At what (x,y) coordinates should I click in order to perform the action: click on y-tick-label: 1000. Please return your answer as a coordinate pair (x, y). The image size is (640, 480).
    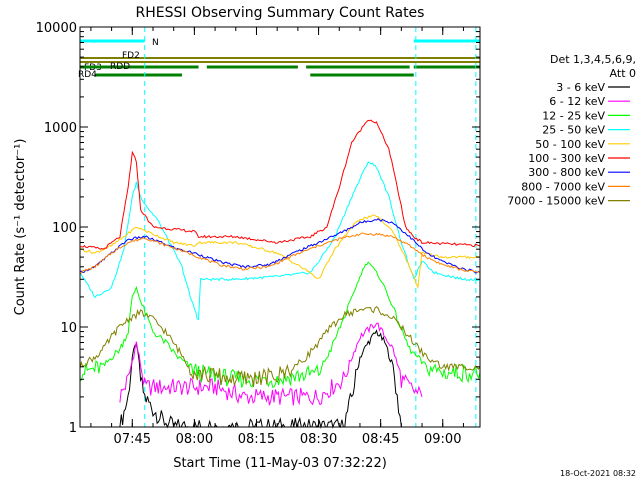
    Looking at the image, I should click on (60, 128).